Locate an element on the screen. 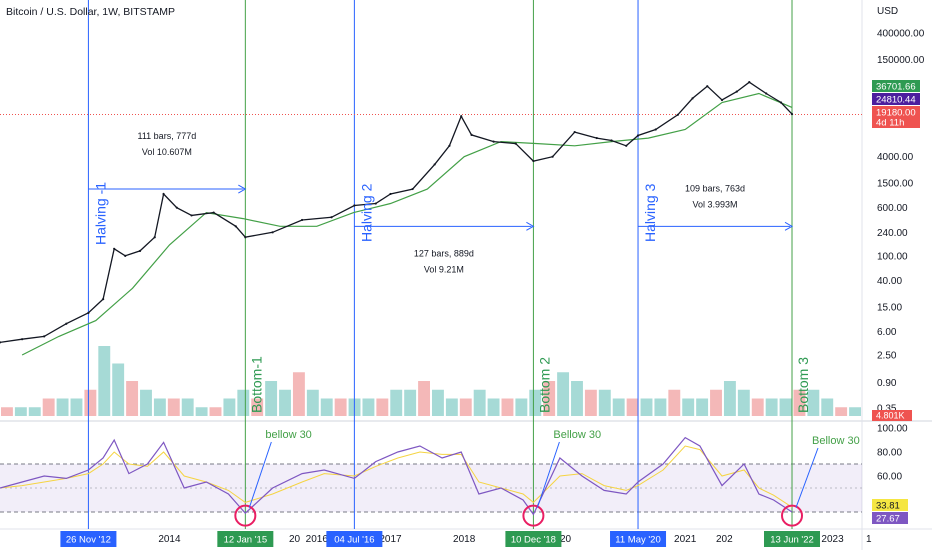 This screenshot has height=550, width=932. time-label: 2023 is located at coordinates (832, 539).